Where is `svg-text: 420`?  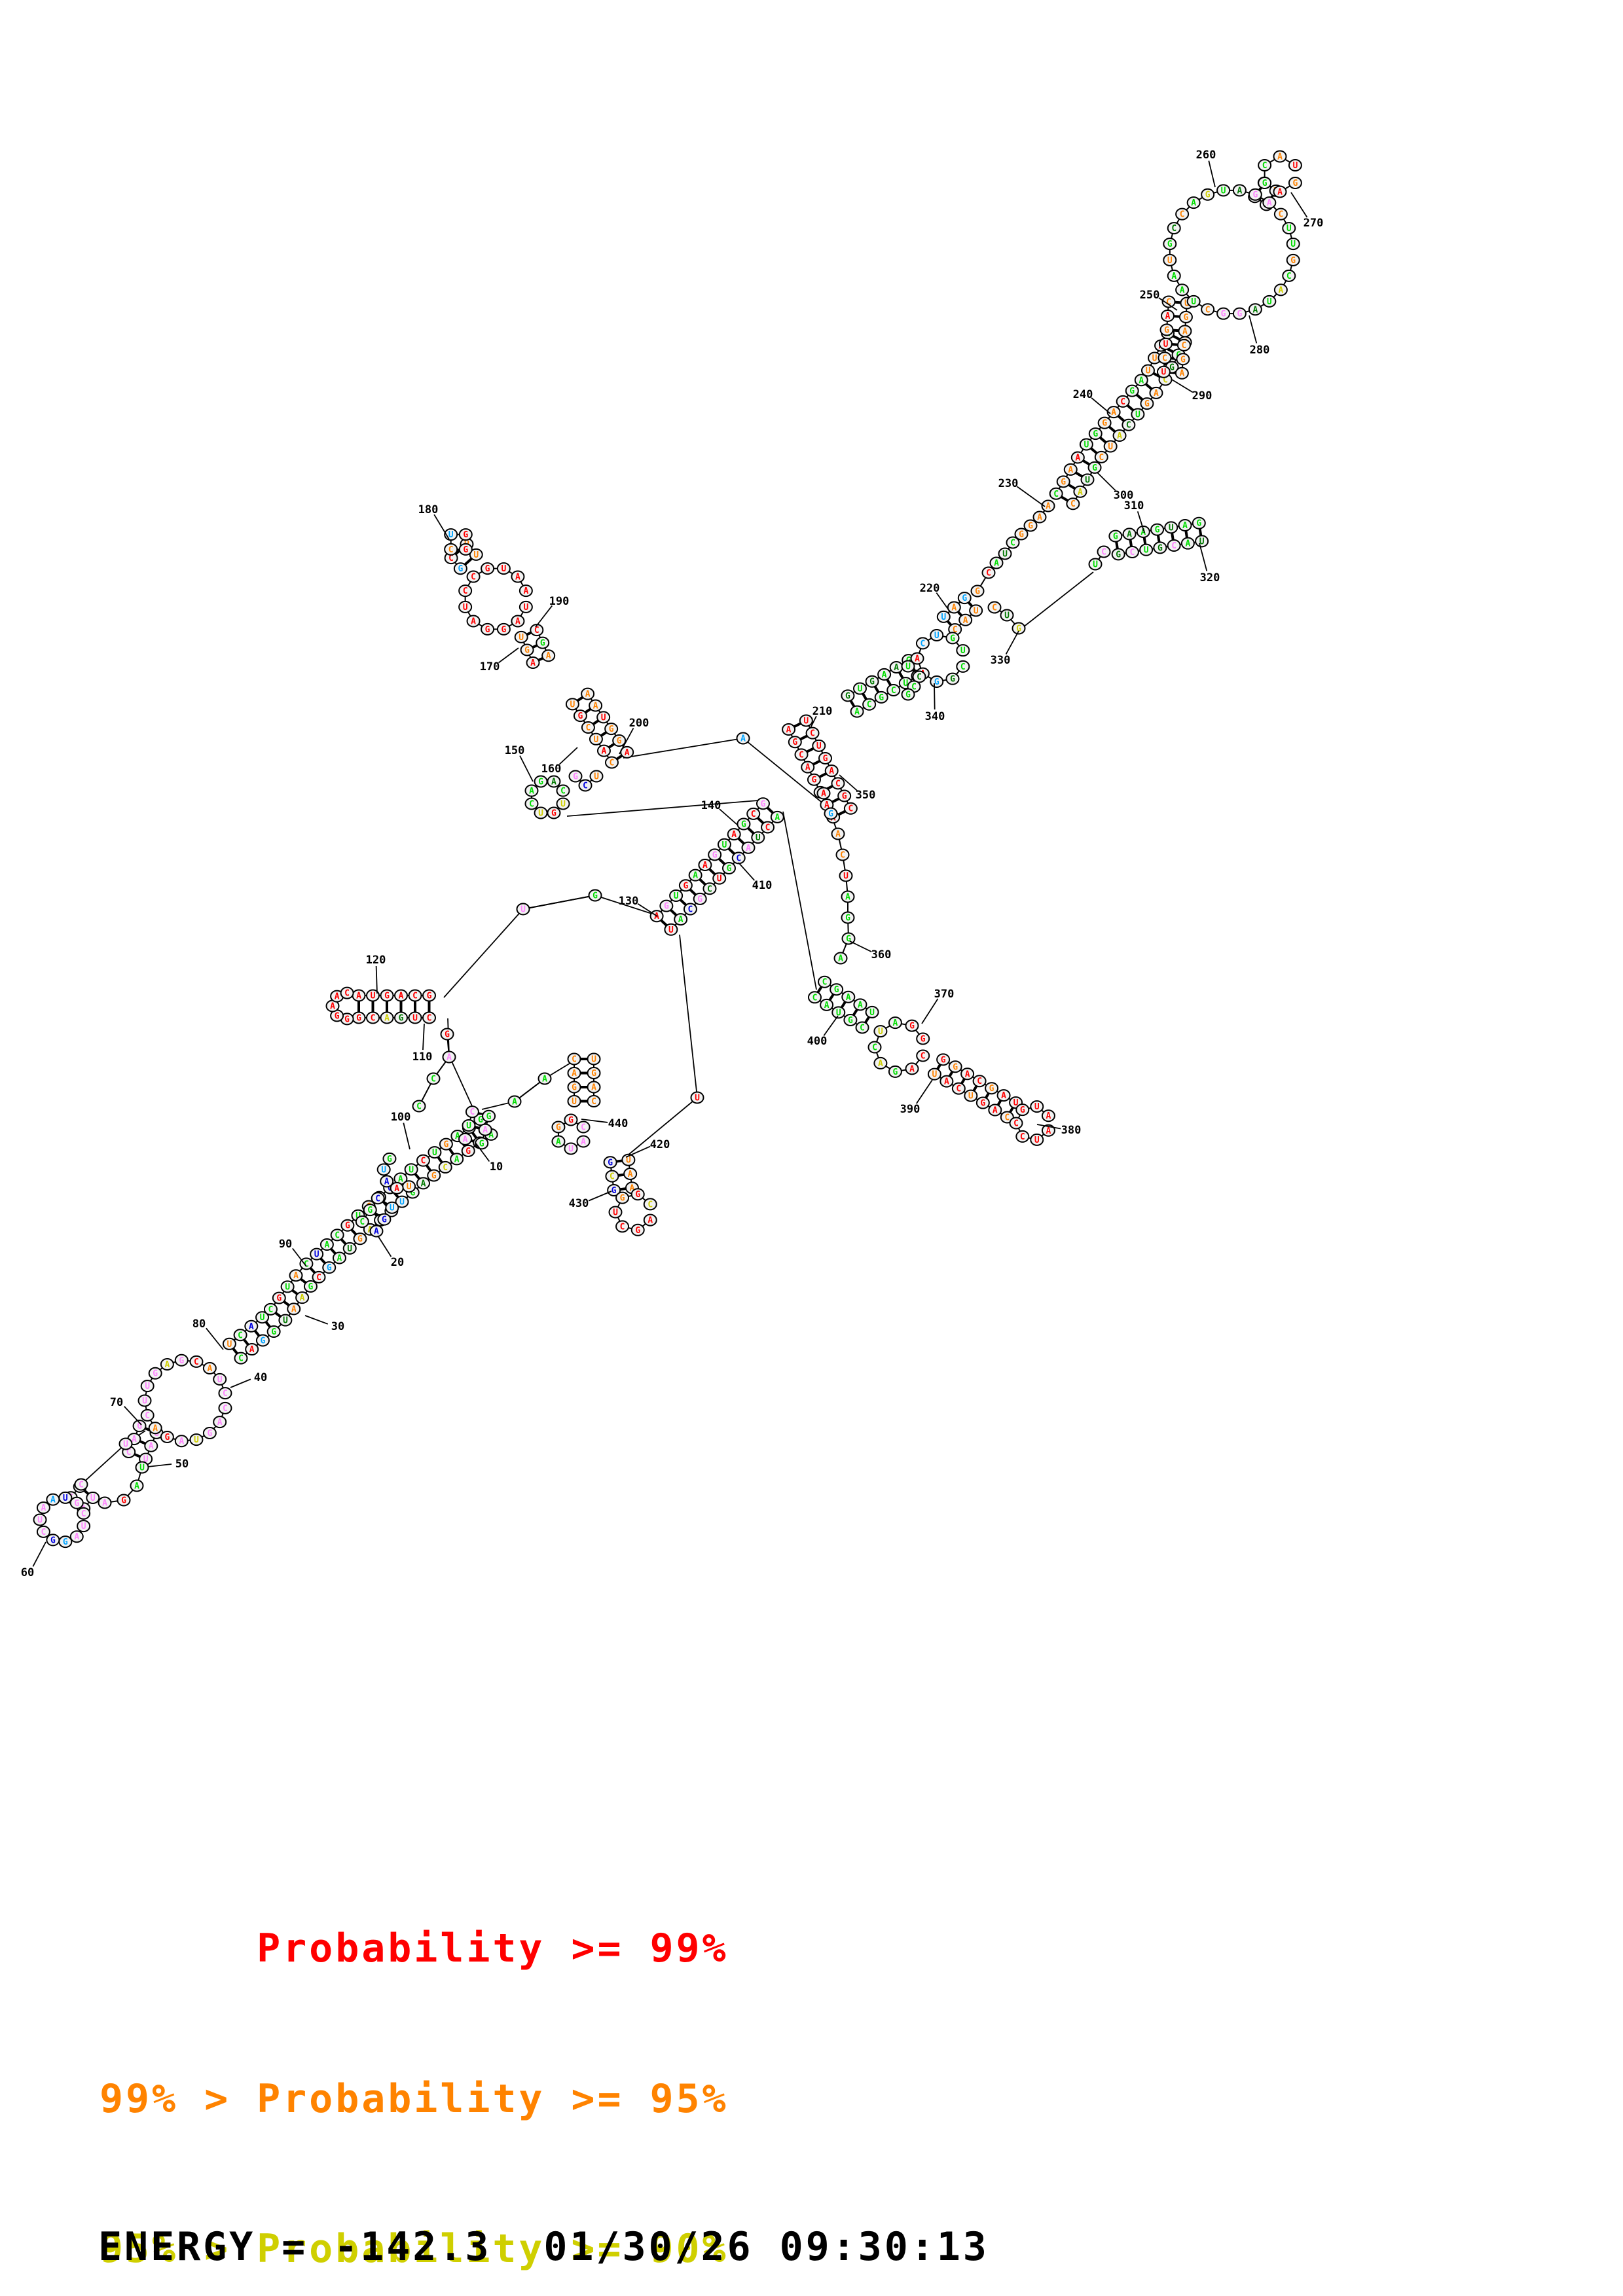 svg-text: 420 is located at coordinates (660, 1144).